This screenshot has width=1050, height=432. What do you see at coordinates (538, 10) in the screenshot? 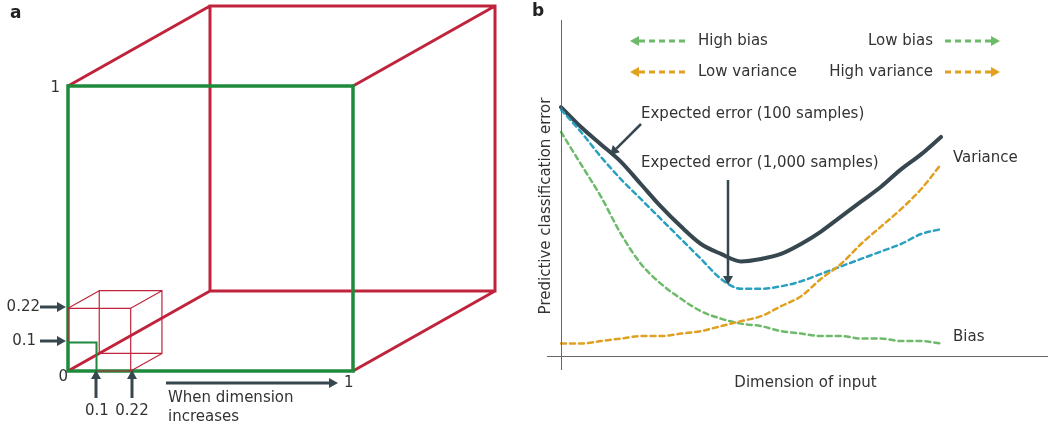
I see `chart-title: b` at bounding box center [538, 10].